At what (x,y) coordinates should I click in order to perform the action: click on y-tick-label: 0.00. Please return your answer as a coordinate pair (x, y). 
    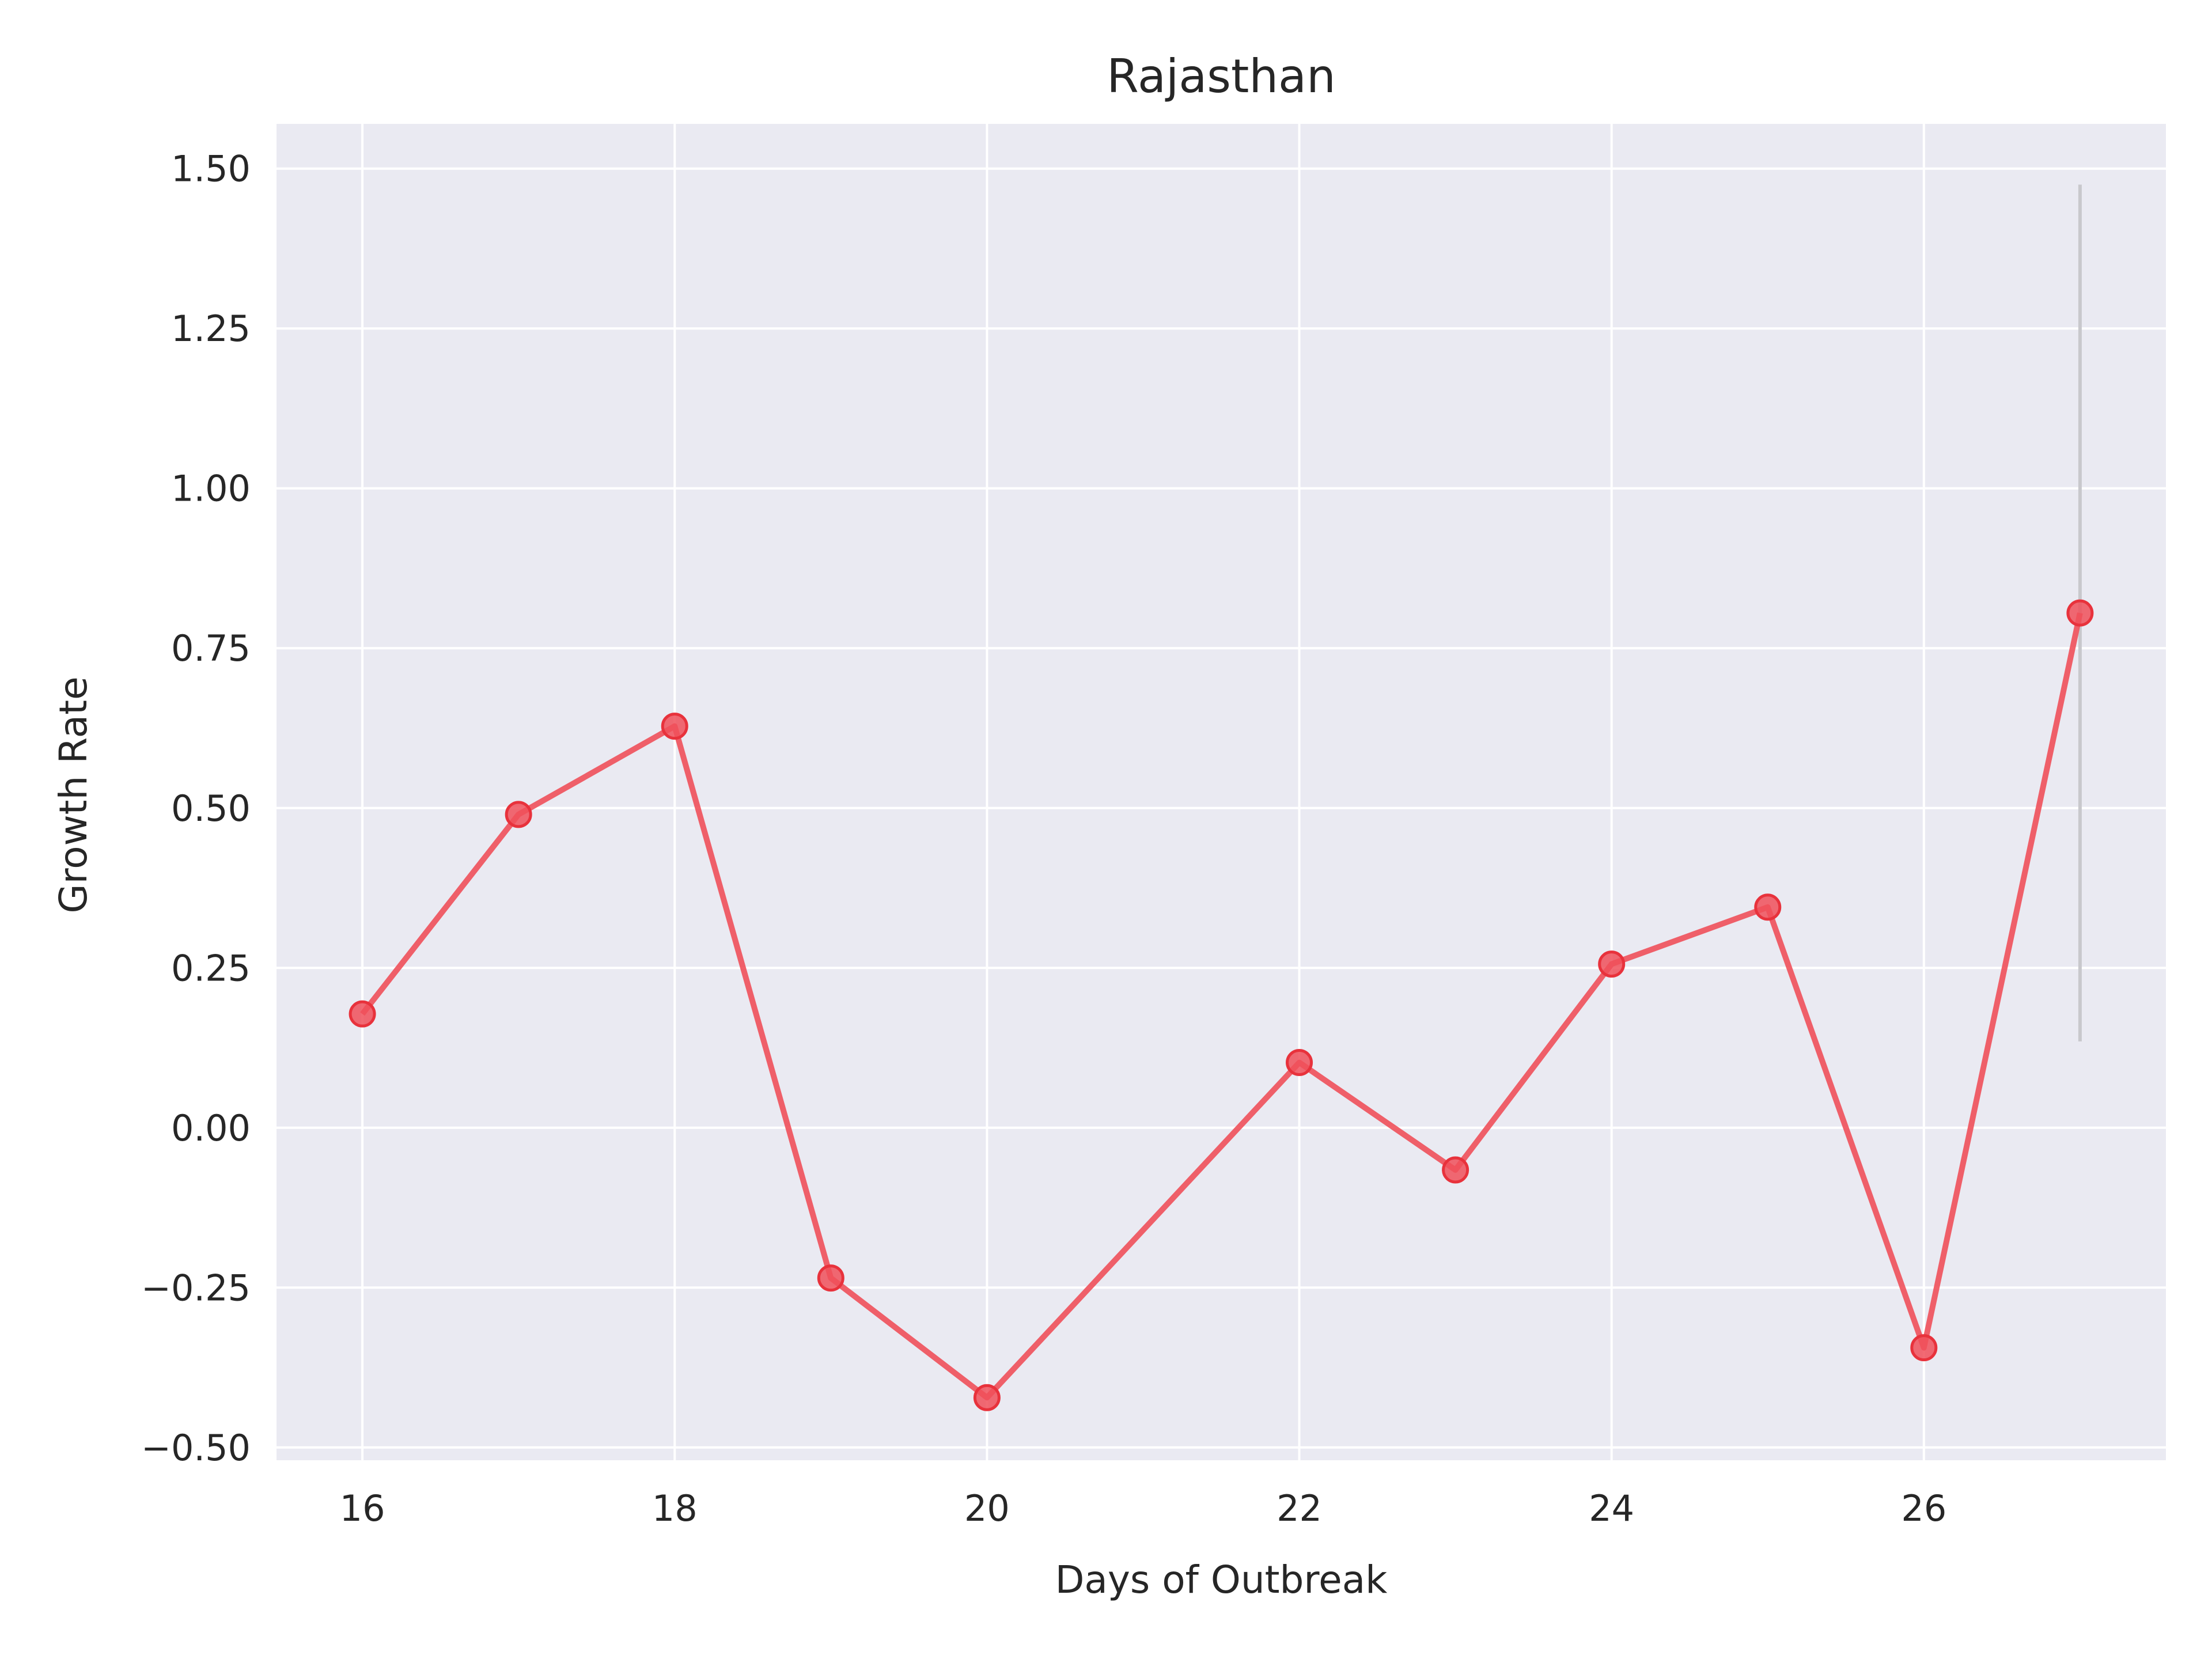
    Looking at the image, I should click on (211, 1128).